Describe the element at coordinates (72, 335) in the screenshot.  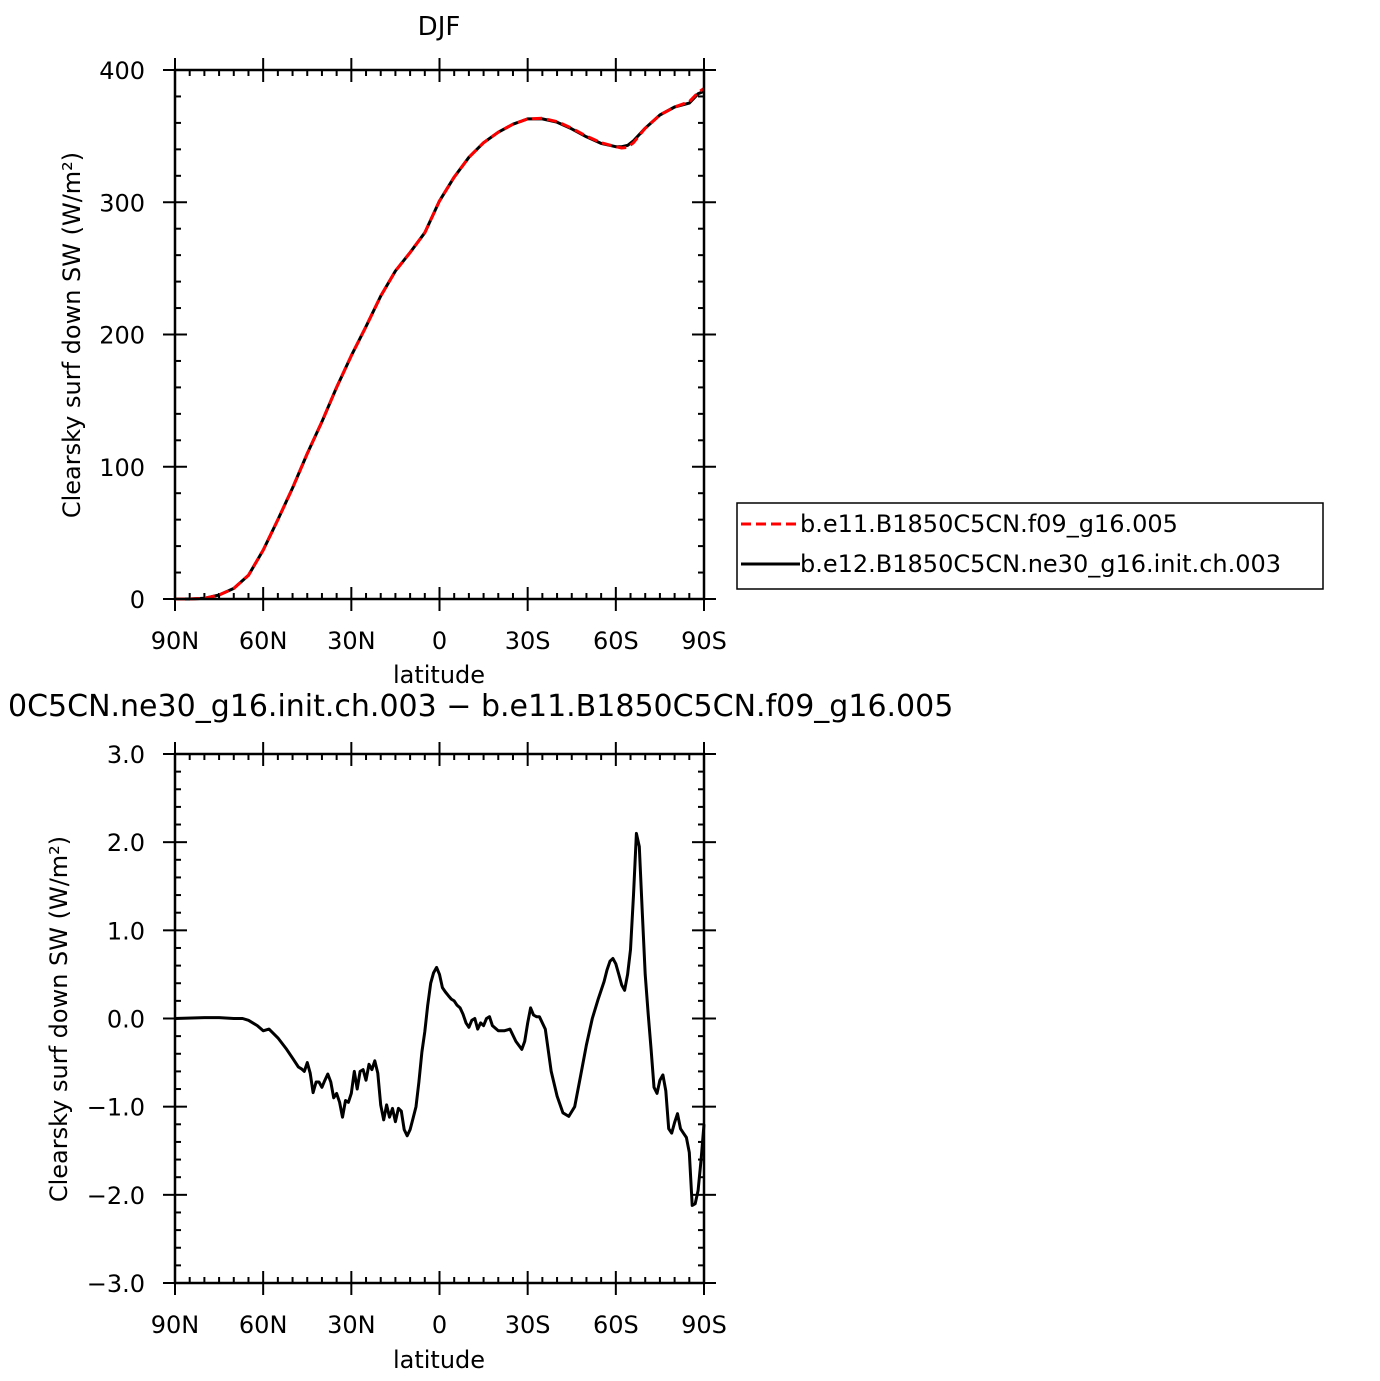
I see `top-chart-y-axis-label: Clearsky surf down SW (W/m²)` at that location.